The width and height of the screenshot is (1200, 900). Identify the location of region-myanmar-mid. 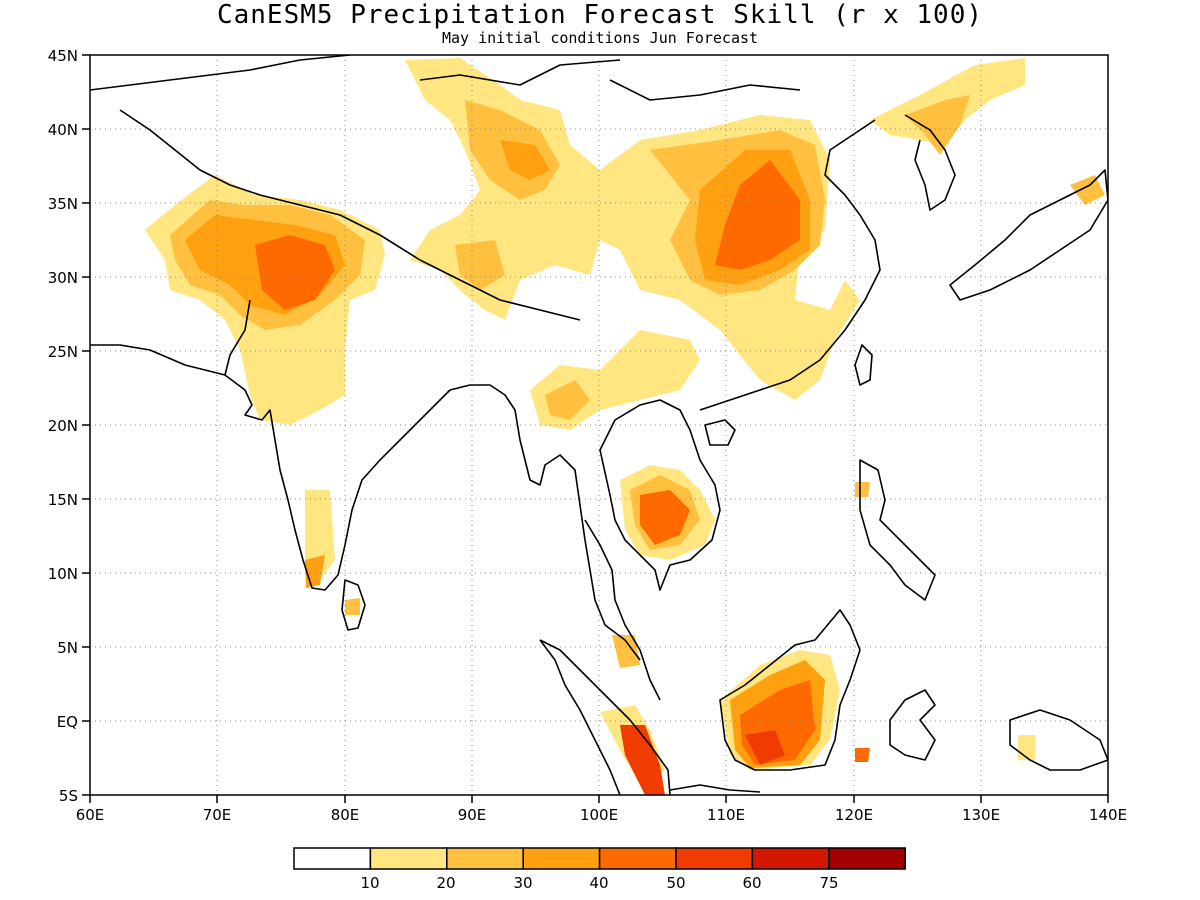
(567, 400).